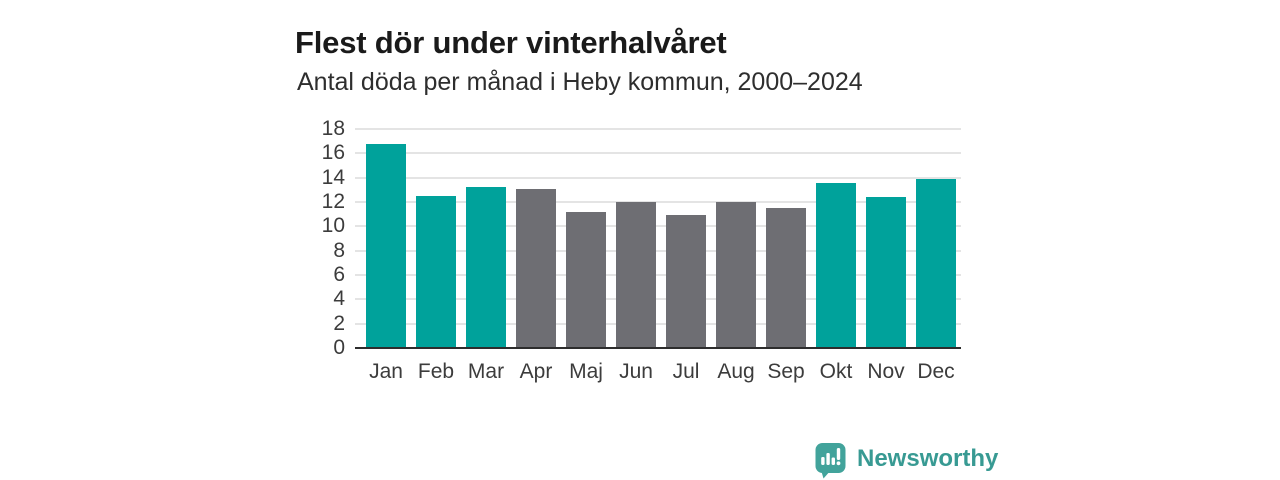  What do you see at coordinates (339, 347) in the screenshot?
I see `y-tick-label-0: 0` at bounding box center [339, 347].